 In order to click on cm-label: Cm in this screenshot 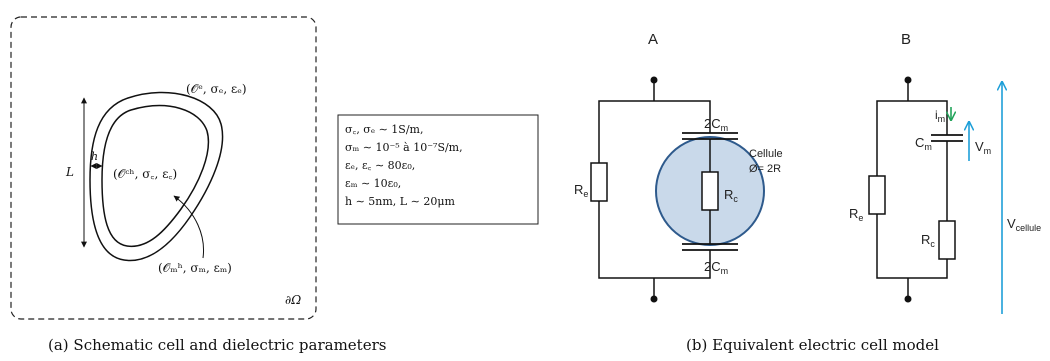, I will do `click(923, 143)`.